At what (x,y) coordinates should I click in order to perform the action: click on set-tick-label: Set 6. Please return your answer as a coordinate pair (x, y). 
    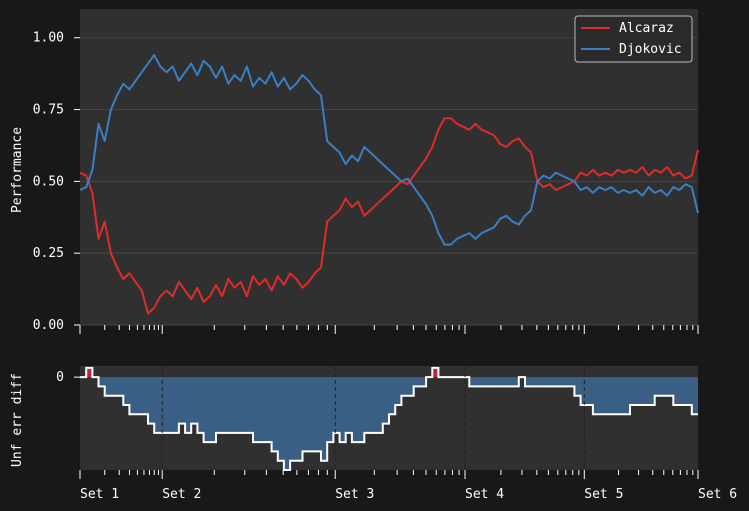
    Looking at the image, I should click on (717, 494).